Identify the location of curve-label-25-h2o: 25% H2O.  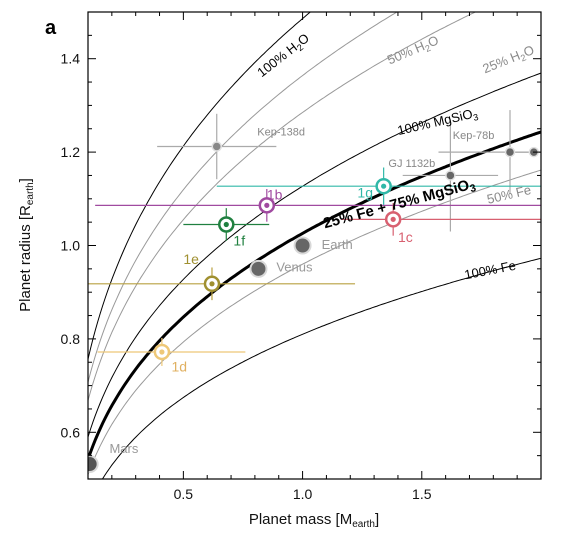
(508, 60).